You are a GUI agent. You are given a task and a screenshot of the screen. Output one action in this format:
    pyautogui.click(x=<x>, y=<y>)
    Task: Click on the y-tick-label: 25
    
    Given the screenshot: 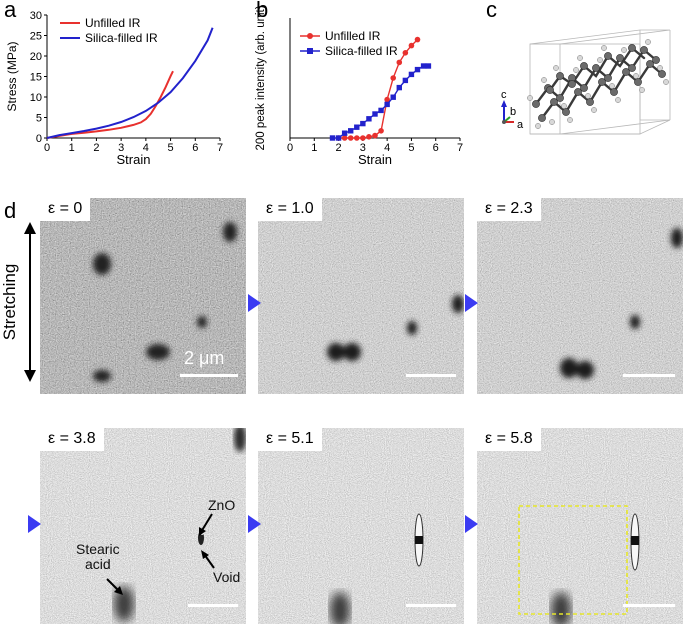 What is the action you would take?
    pyautogui.click(x=36, y=37)
    